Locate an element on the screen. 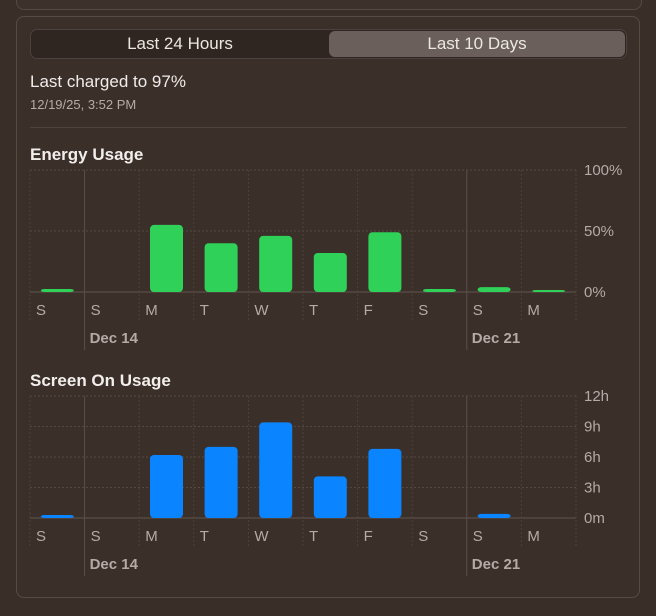 This screenshot has height=616, width=656. last-charged-timestamp: 12/19/25, 3:52 PM is located at coordinates (83, 104).